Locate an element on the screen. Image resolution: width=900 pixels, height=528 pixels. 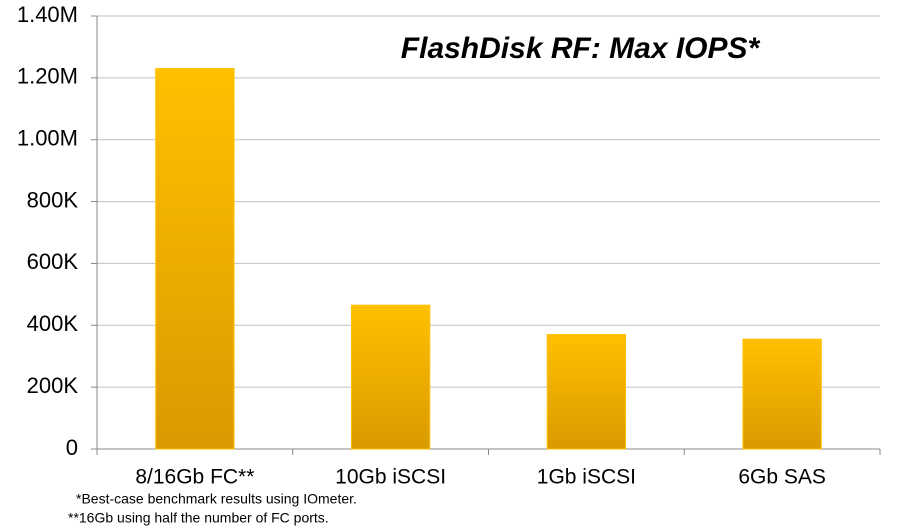
x-tick-label: 6Gb SAS is located at coordinates (782, 477).